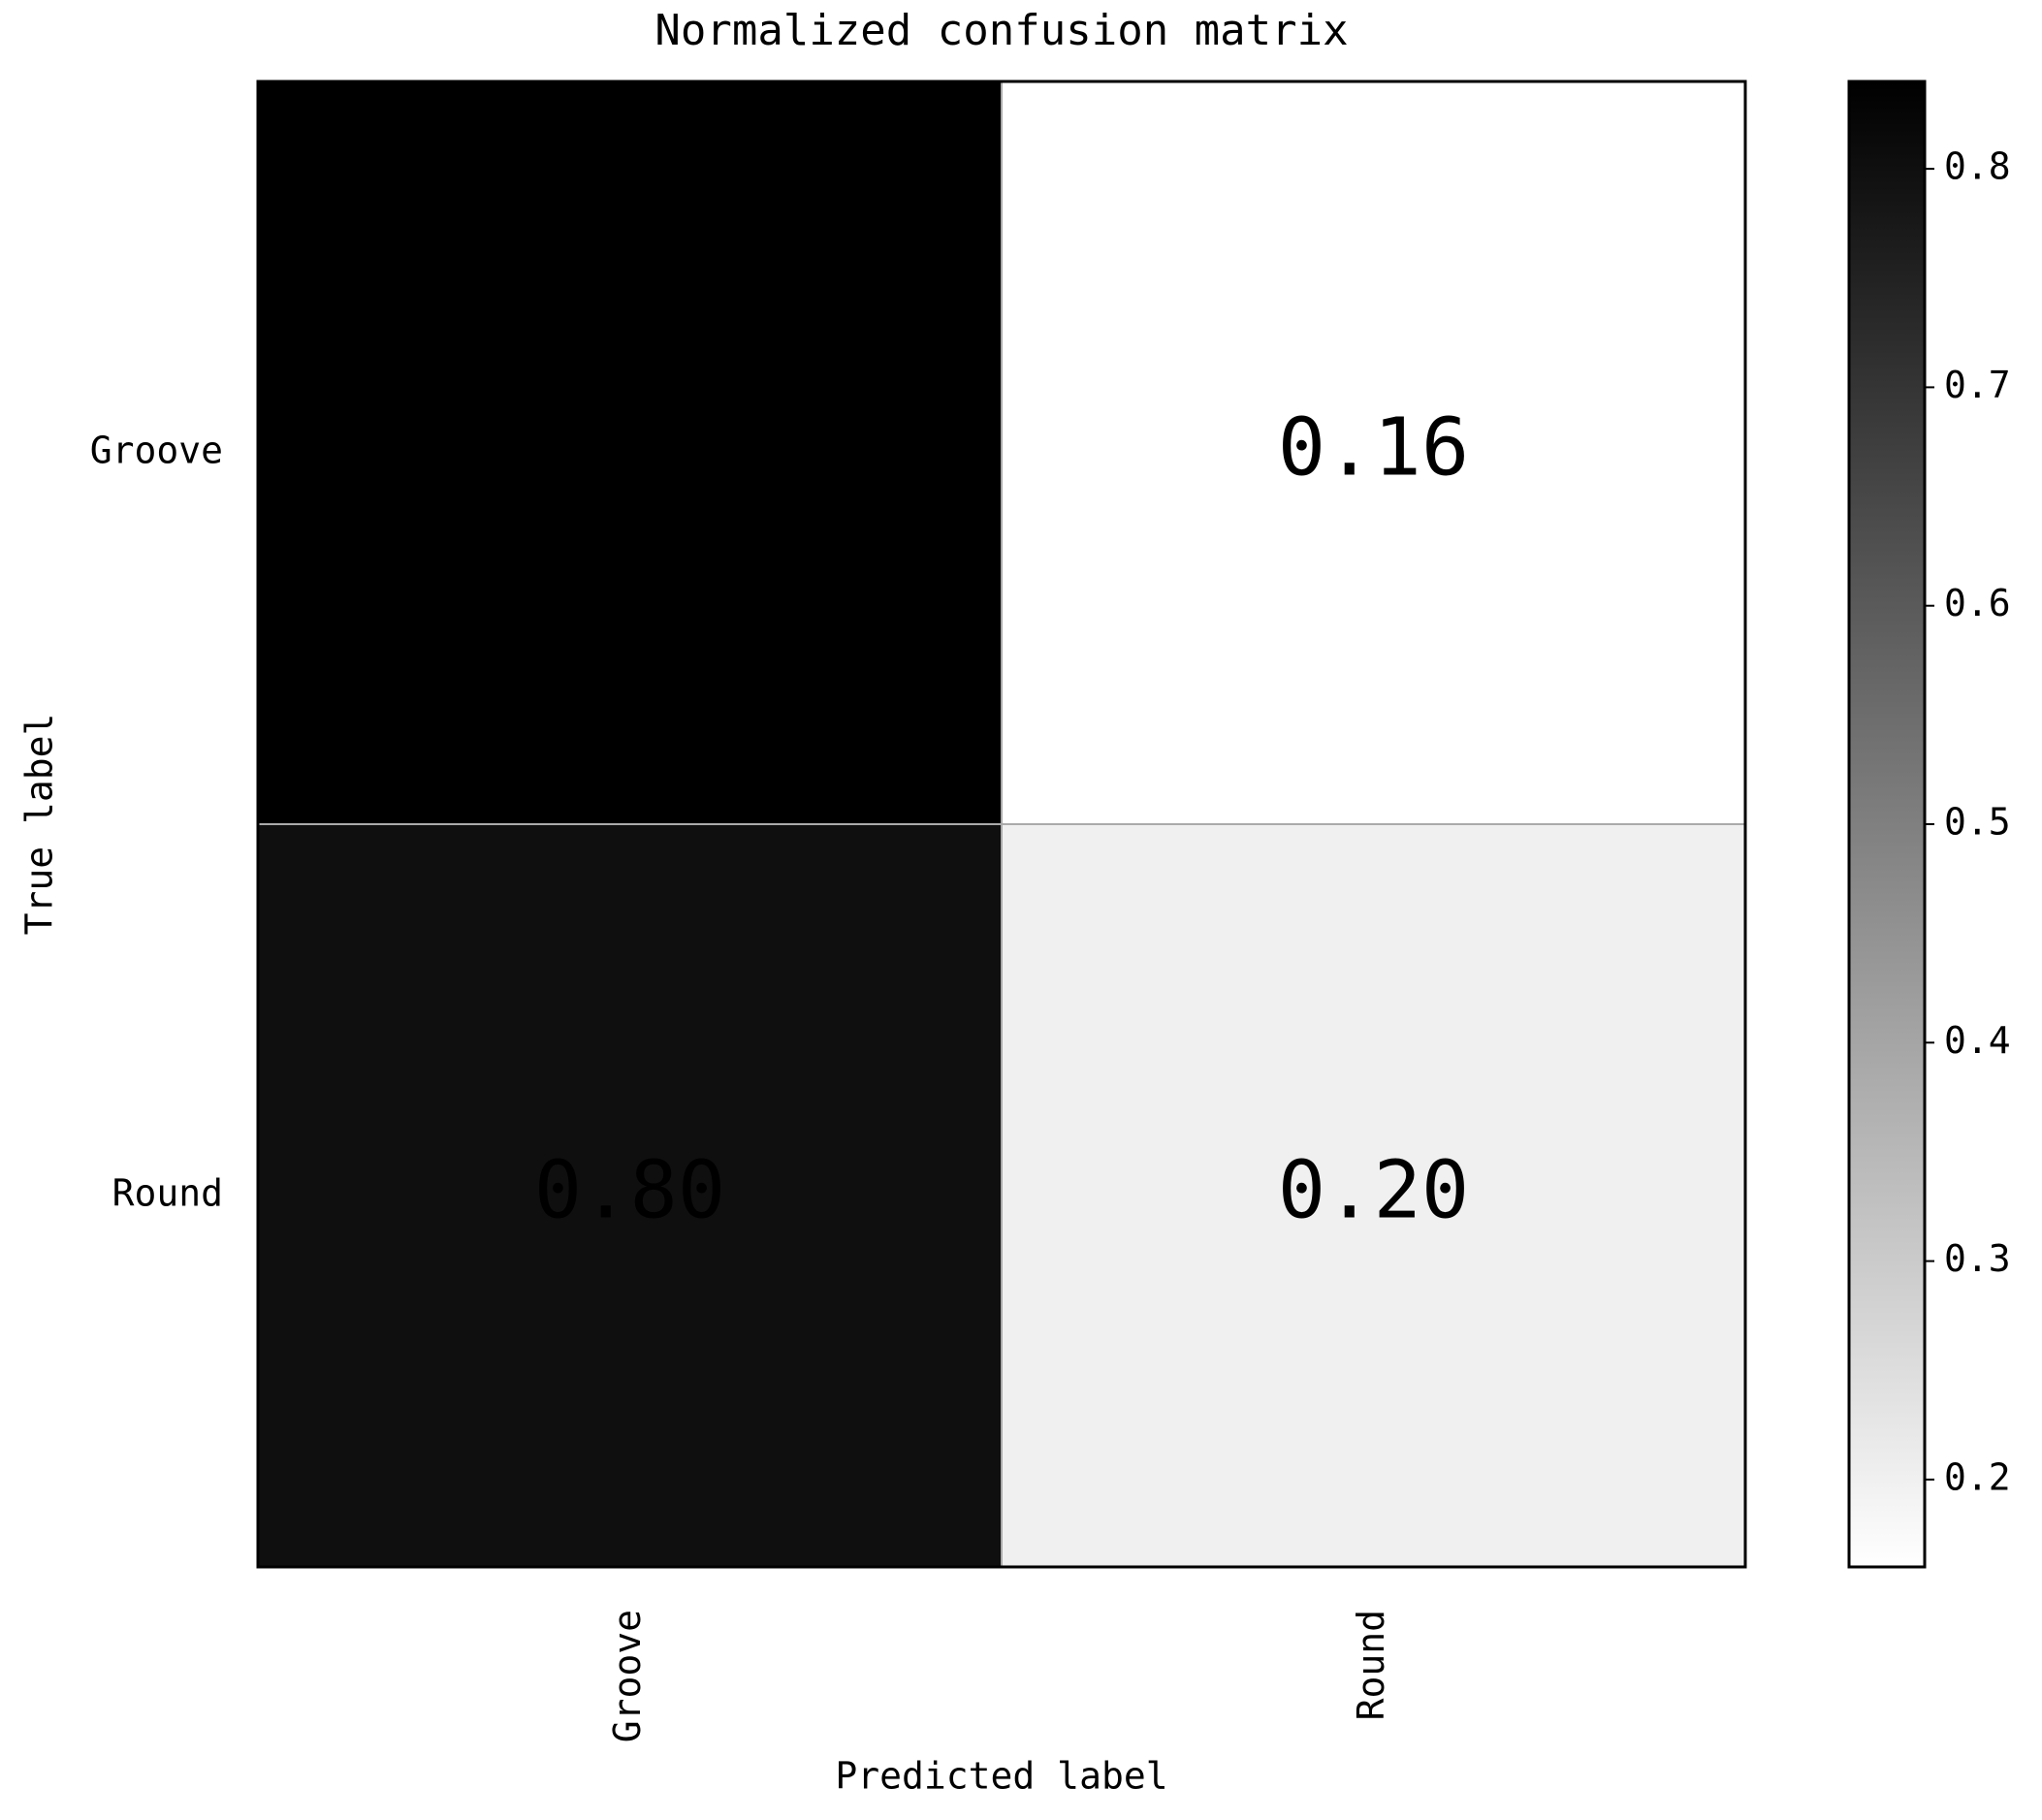 The width and height of the screenshot is (2042, 1820). What do you see at coordinates (1001, 31) in the screenshot?
I see `chart-title: Normalized confusion matrix` at bounding box center [1001, 31].